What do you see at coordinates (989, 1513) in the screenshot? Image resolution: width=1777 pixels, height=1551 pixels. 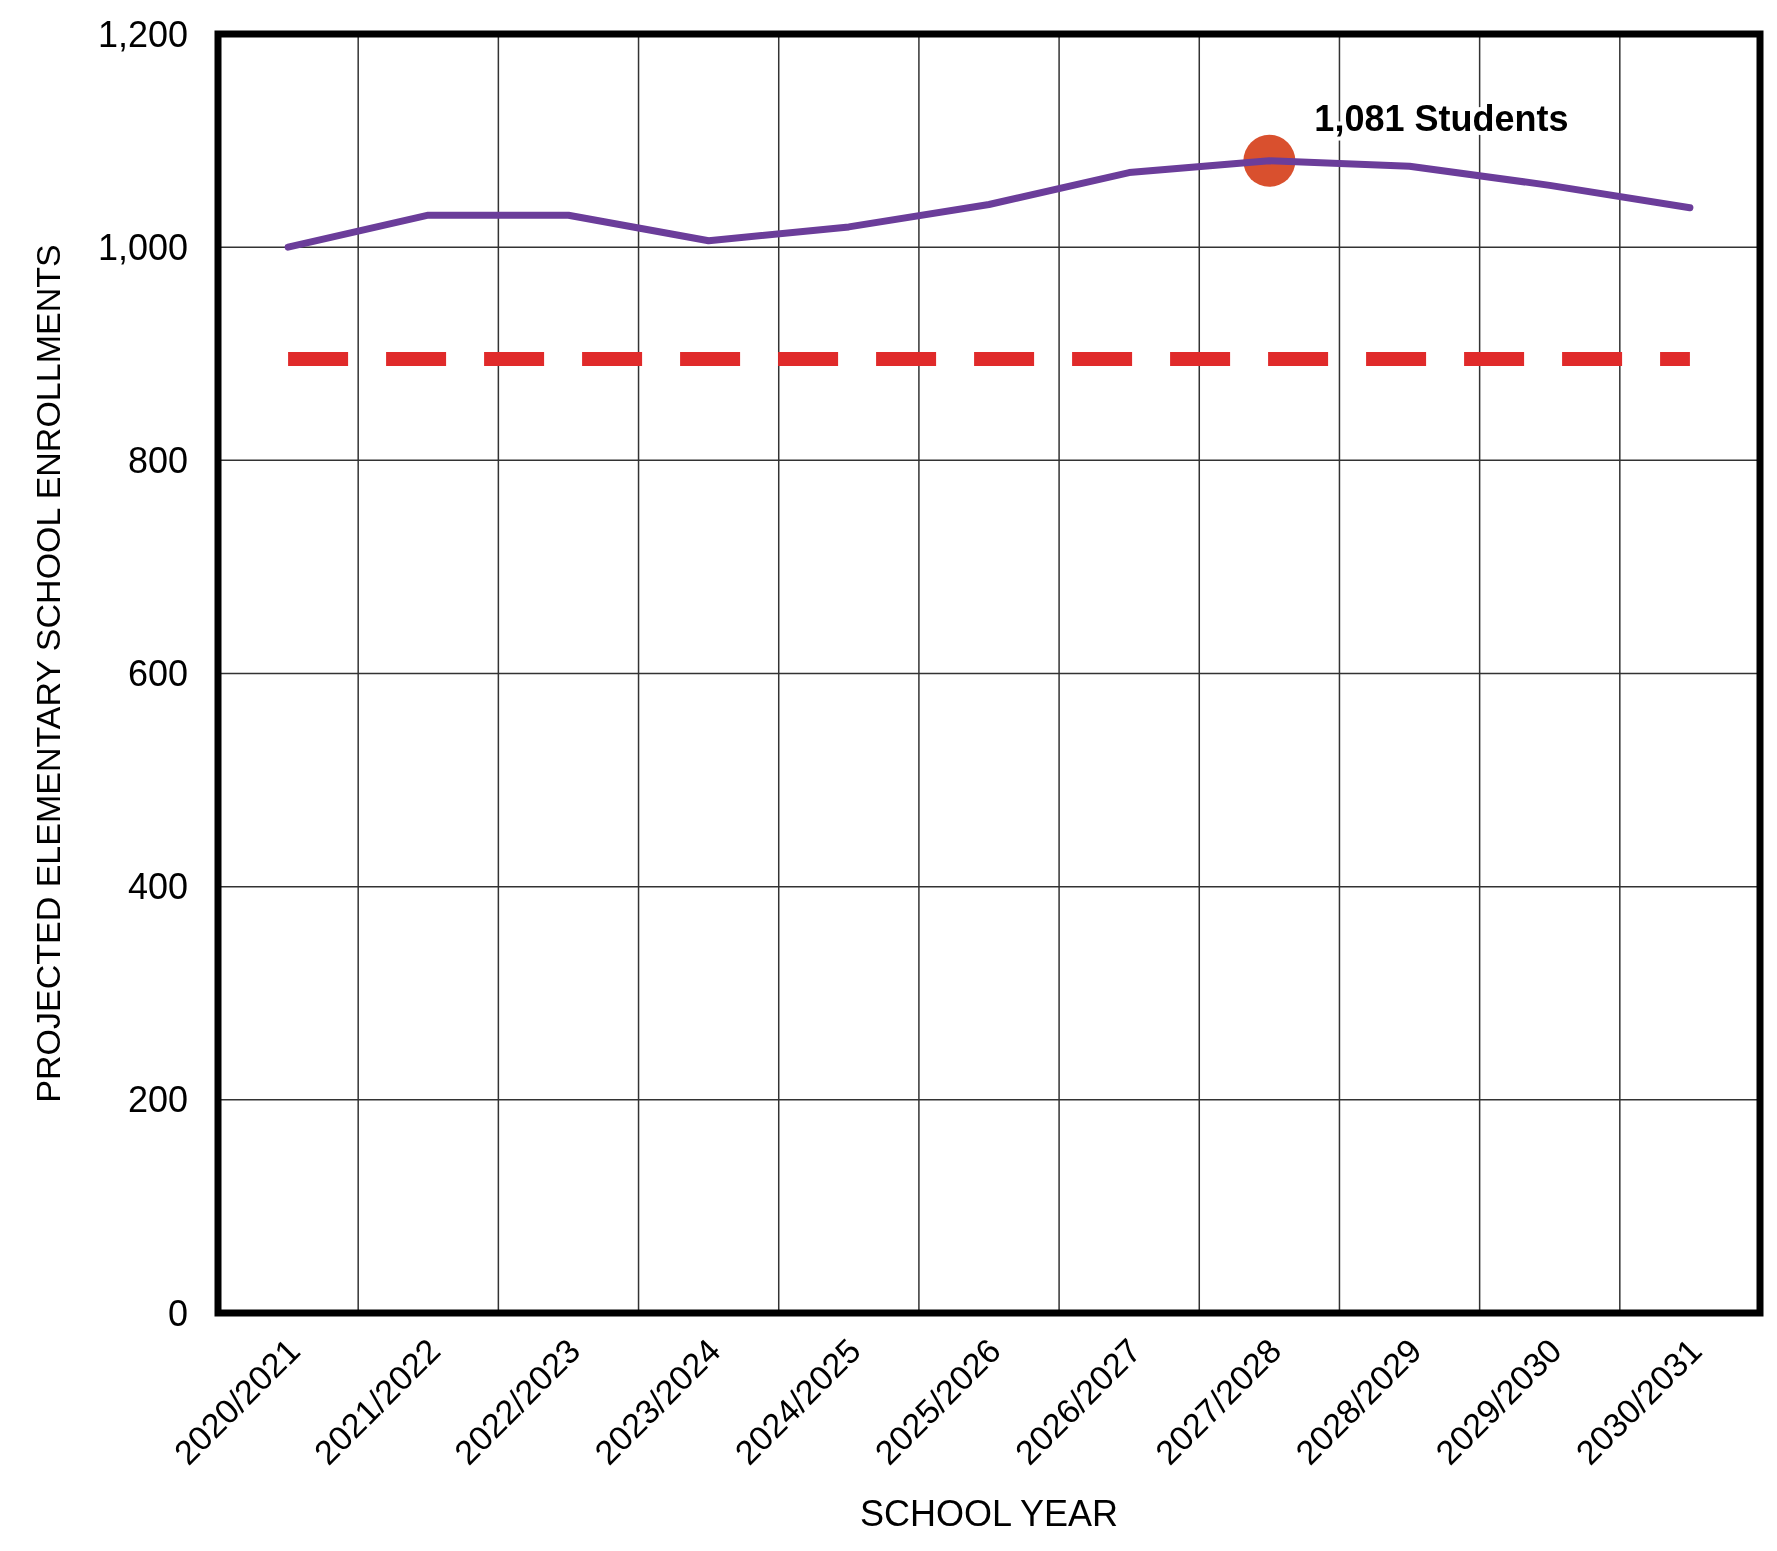 I see `x-axis-title: SCHOOL YEAR` at bounding box center [989, 1513].